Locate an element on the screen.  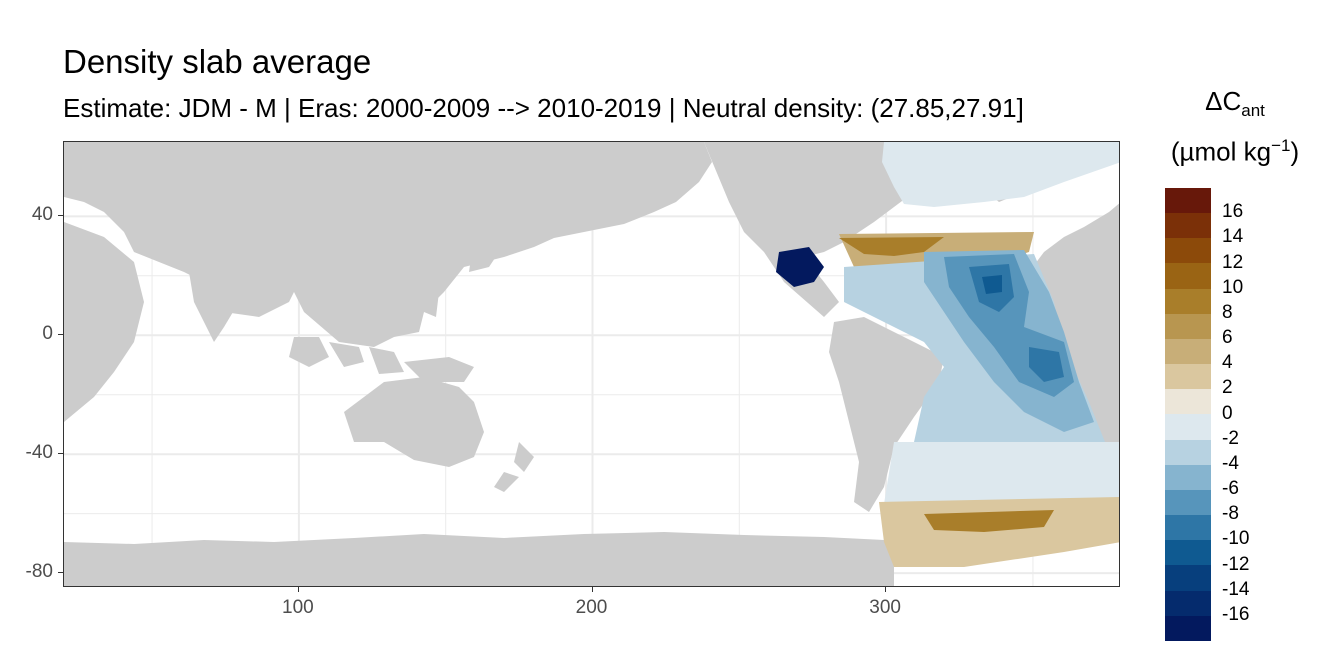
legend-label: -14 is located at coordinates (1236, 589).